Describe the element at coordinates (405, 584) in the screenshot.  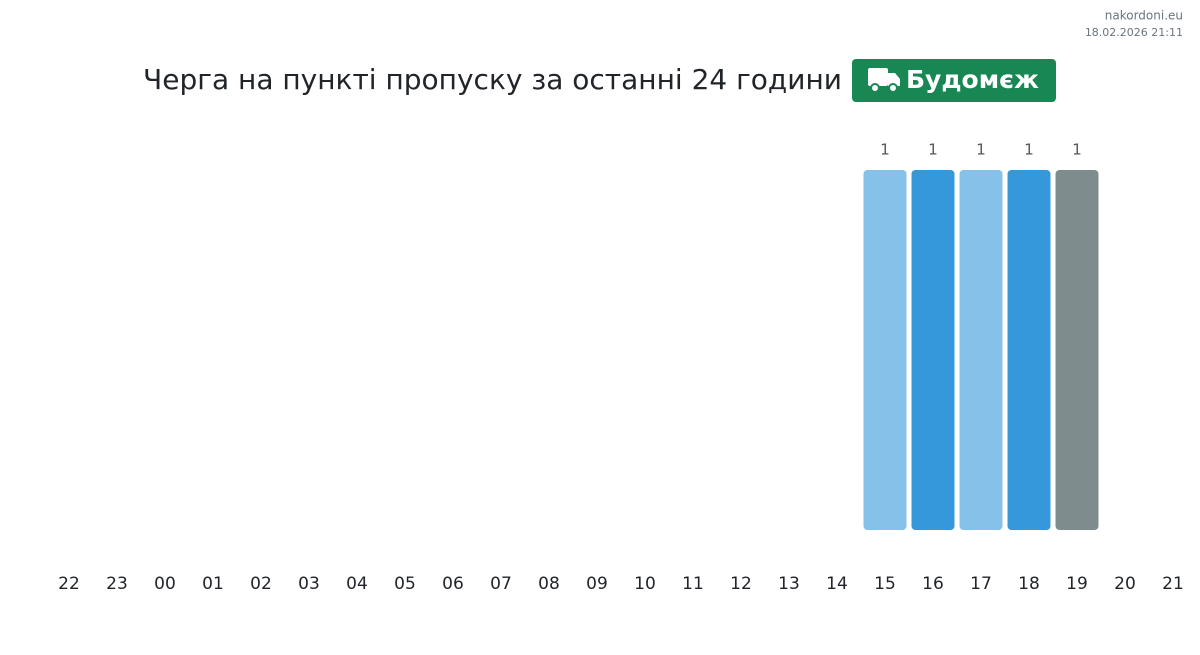
I see `x-tick-label: 05` at that location.